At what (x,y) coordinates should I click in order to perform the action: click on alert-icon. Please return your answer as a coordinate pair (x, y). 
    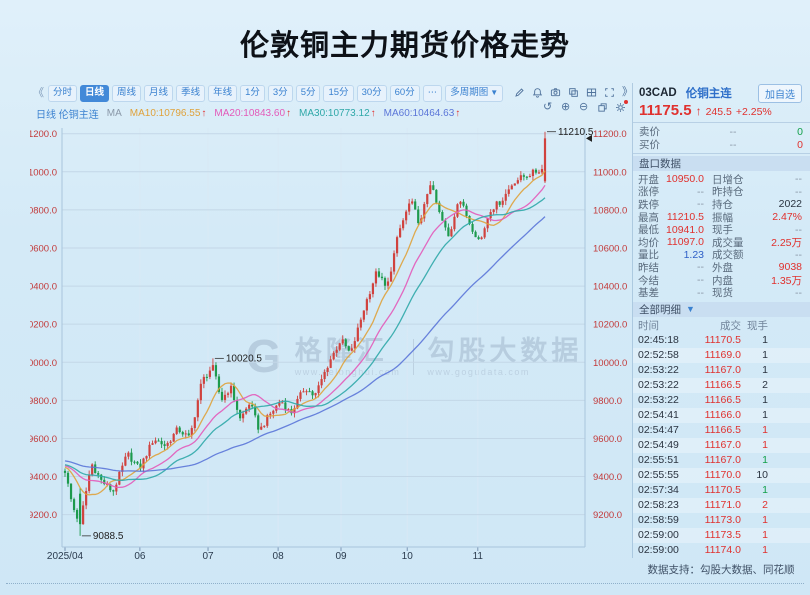
    Looking at the image, I should click on (537, 92).